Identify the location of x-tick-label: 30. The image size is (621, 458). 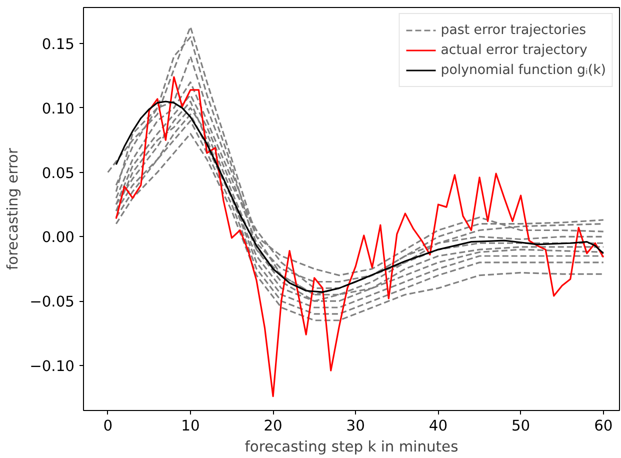
(355, 426).